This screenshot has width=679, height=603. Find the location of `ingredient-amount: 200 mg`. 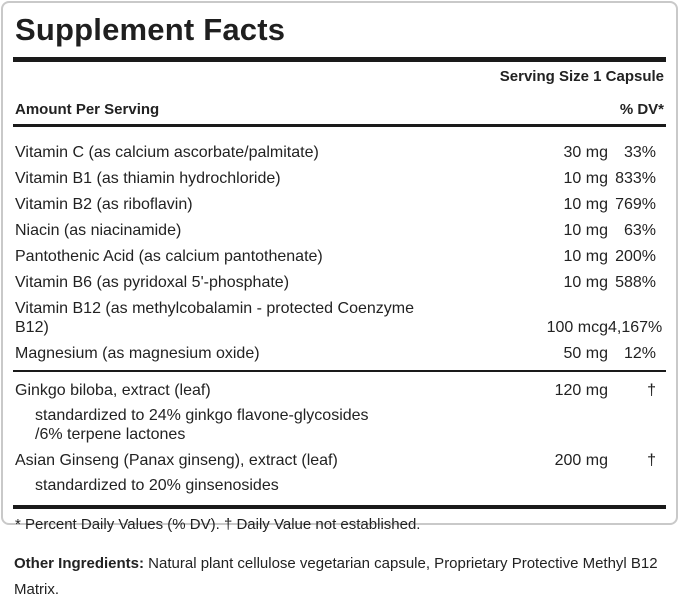

ingredient-amount: 200 mg is located at coordinates (581, 460).